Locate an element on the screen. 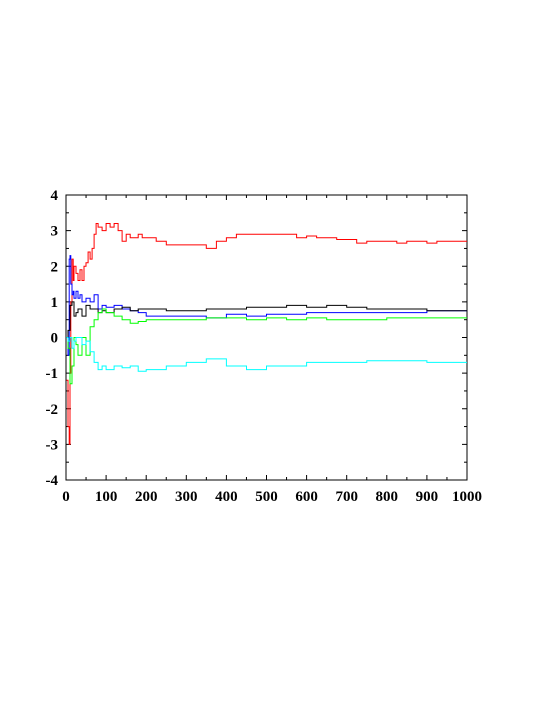 The height and width of the screenshot is (705, 545). x-tick-label: 300 is located at coordinates (186, 497).